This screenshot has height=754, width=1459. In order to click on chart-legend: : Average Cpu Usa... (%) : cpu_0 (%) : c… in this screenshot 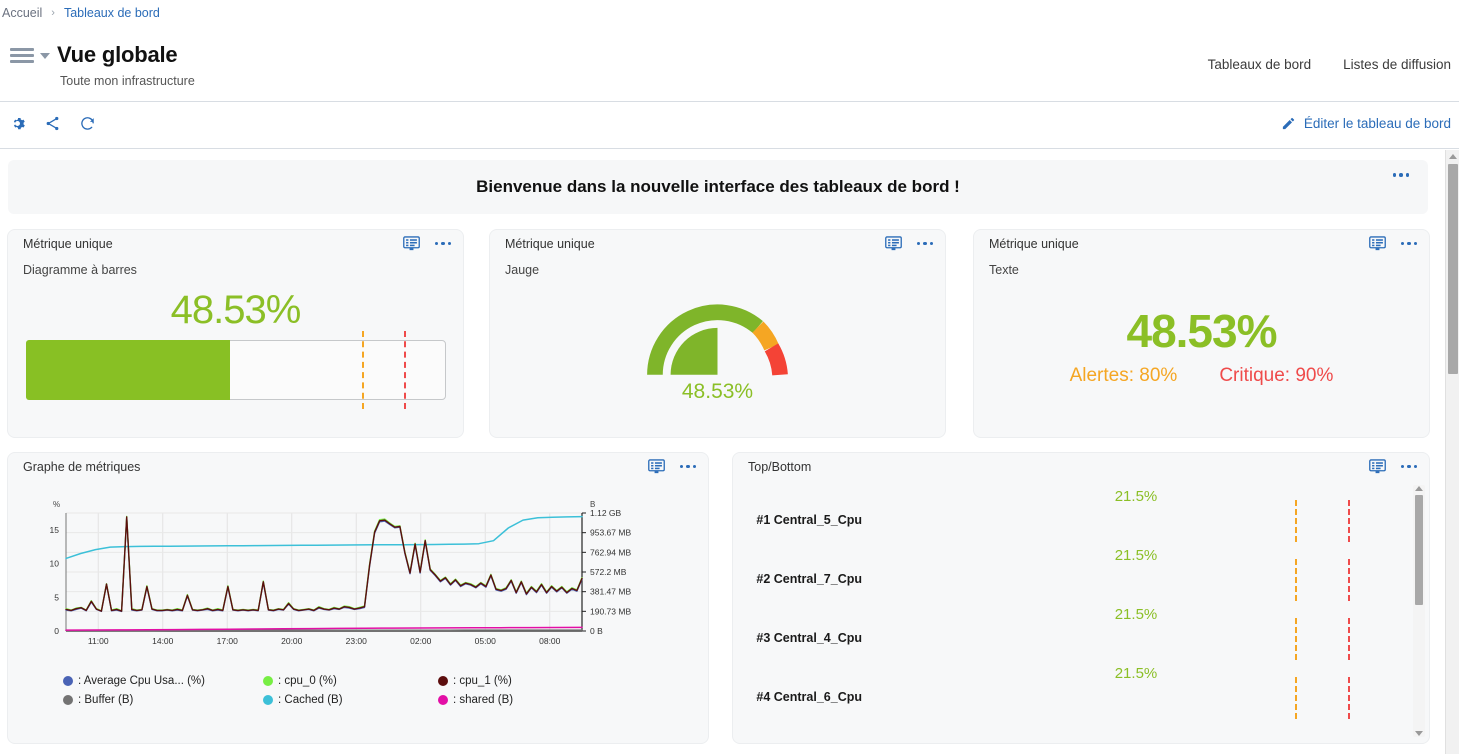, I will do `click(378, 690)`.